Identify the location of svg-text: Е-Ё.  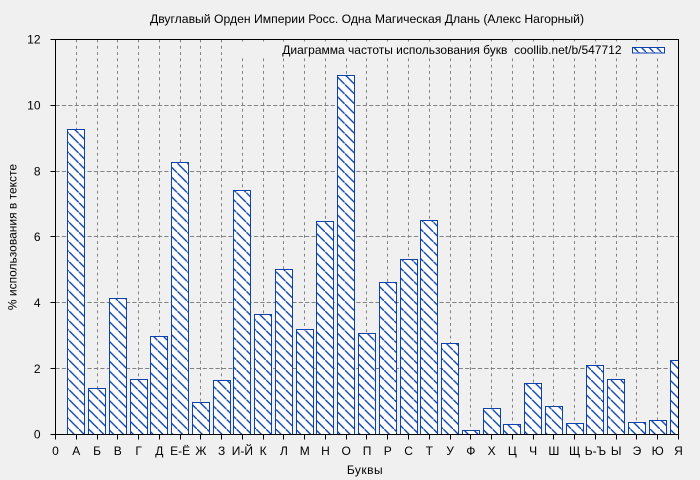
(180, 451).